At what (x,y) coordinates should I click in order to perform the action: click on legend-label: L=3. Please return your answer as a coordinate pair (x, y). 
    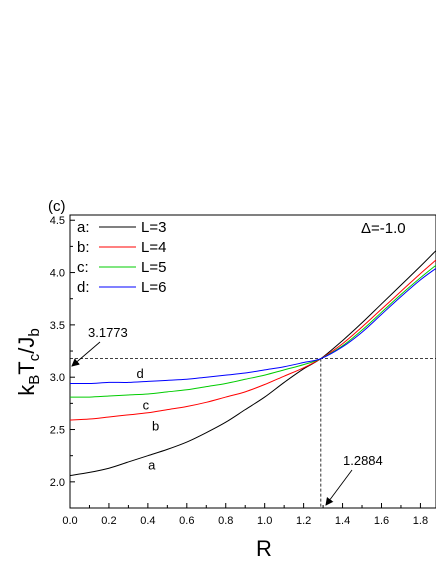
    Looking at the image, I should click on (153, 227).